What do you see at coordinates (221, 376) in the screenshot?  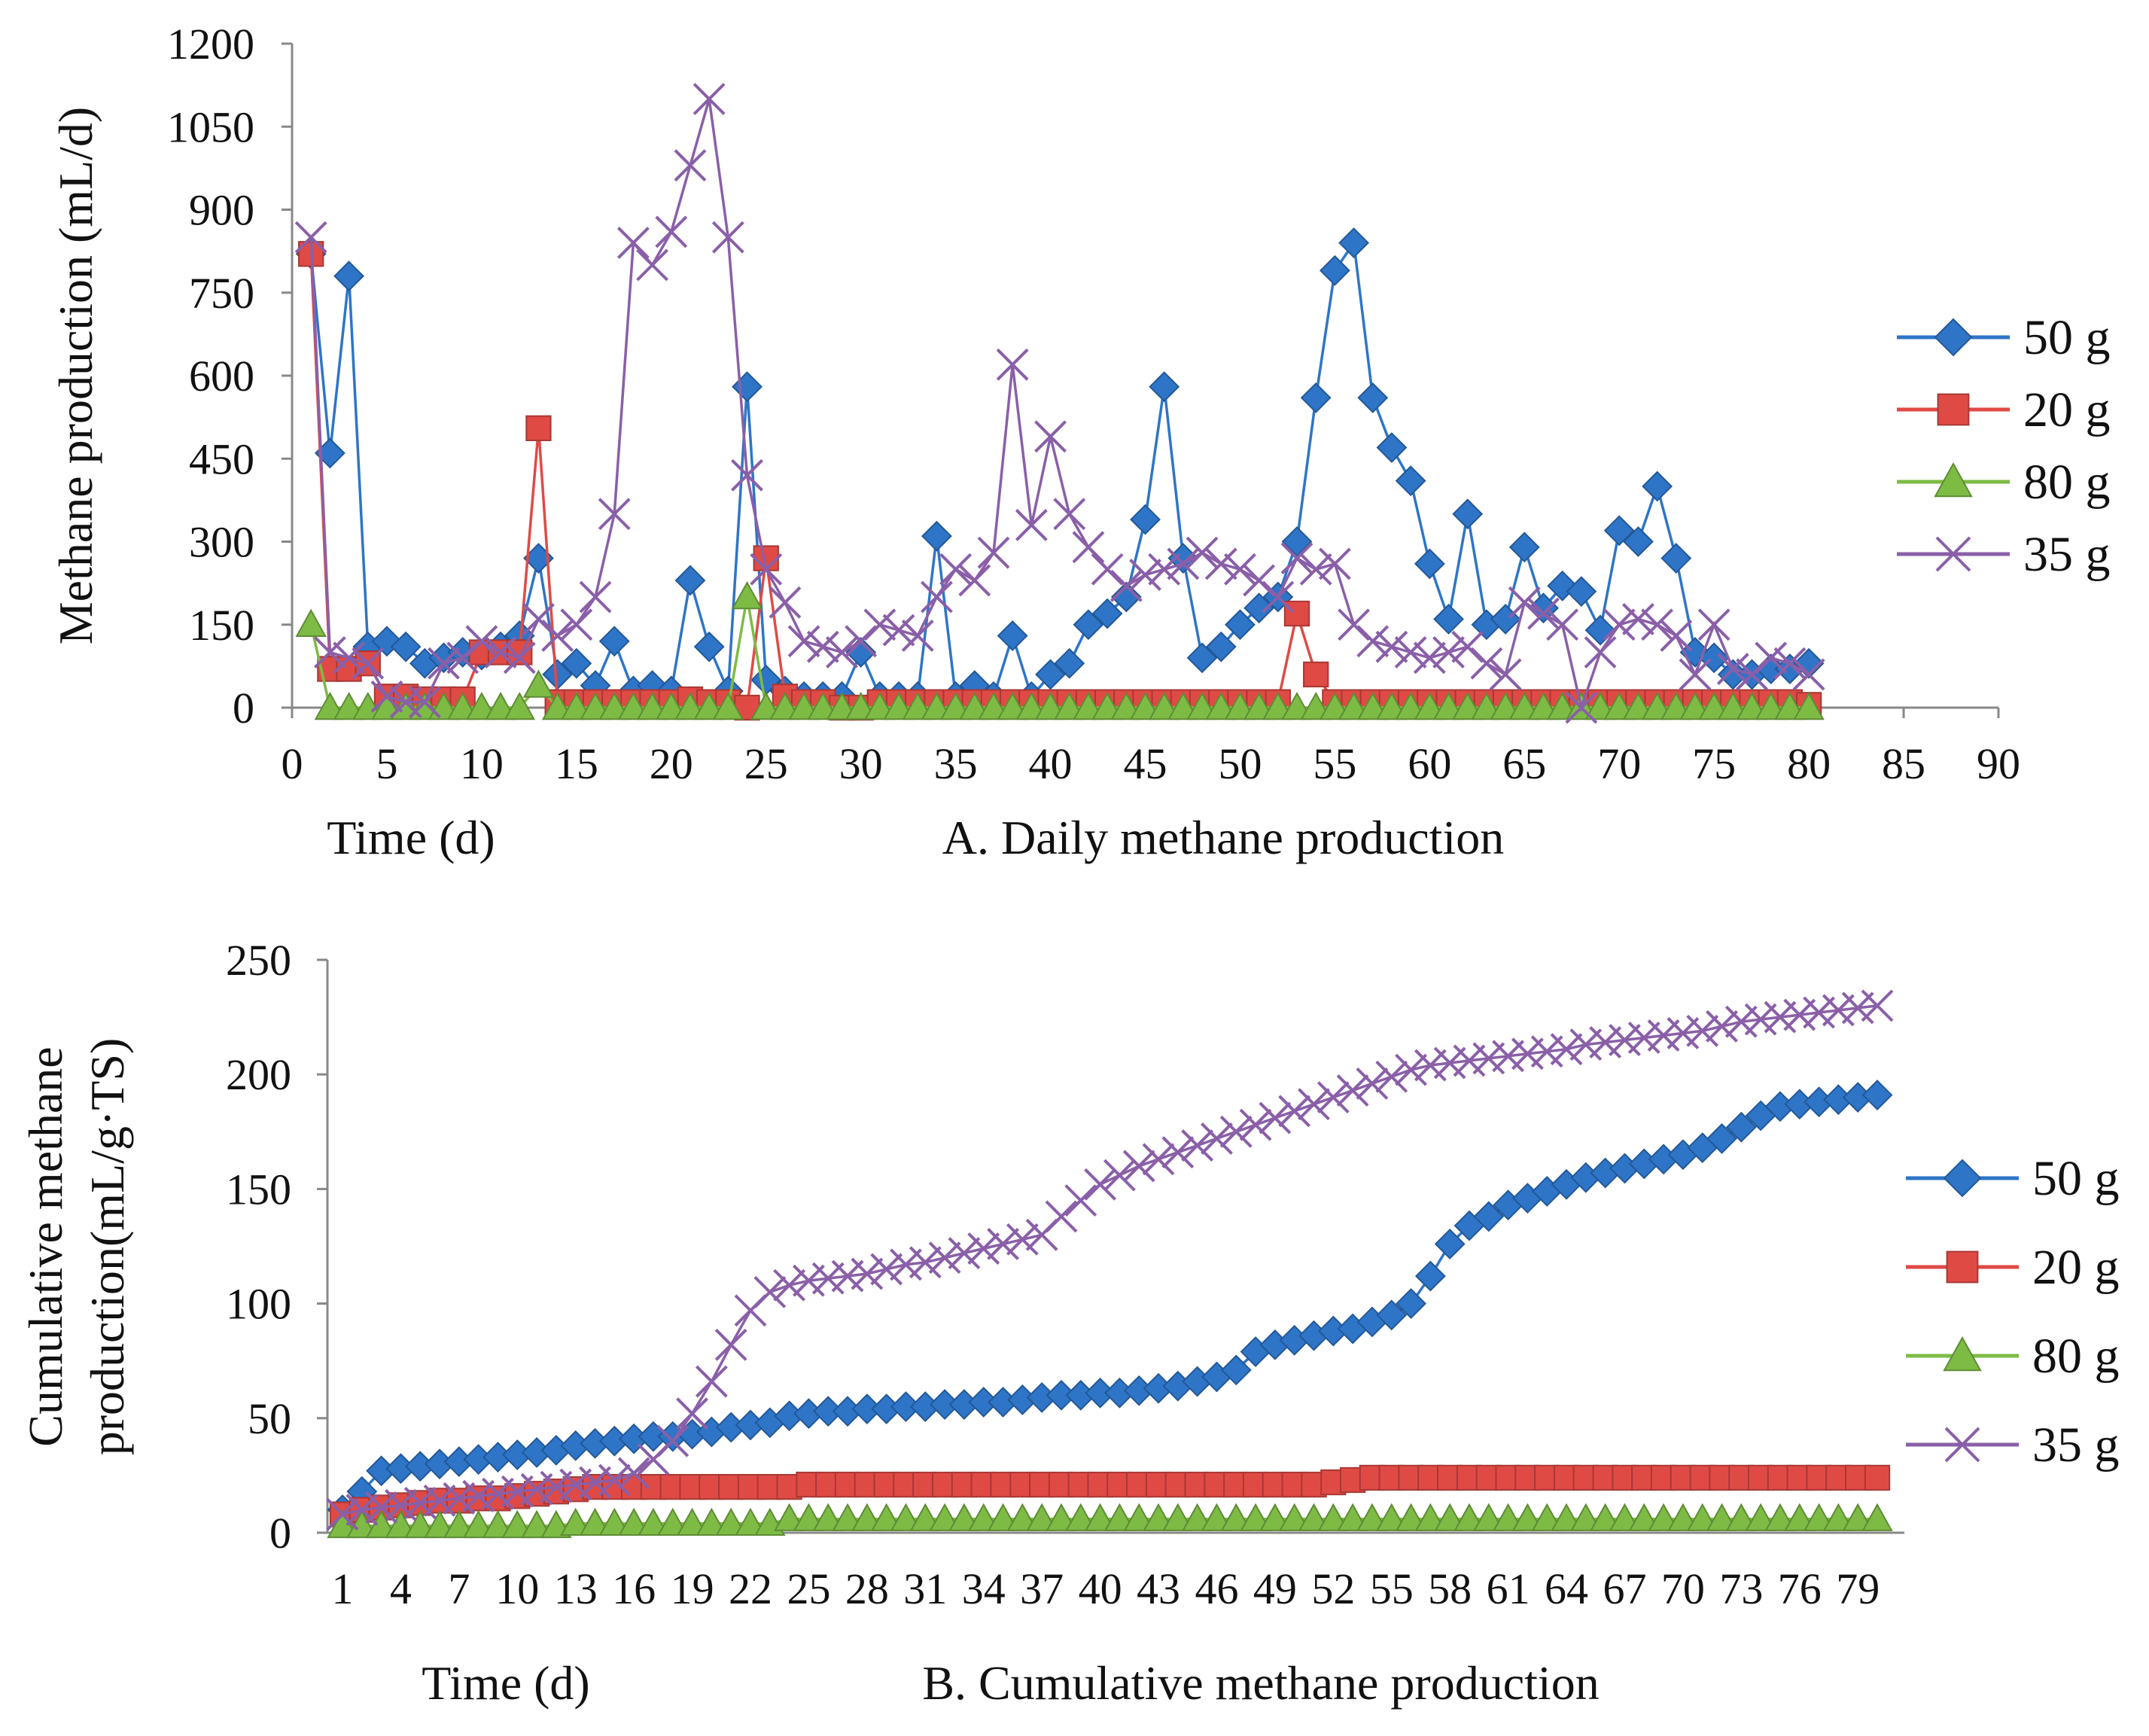 I see `a-y-tick-label: 600` at bounding box center [221, 376].